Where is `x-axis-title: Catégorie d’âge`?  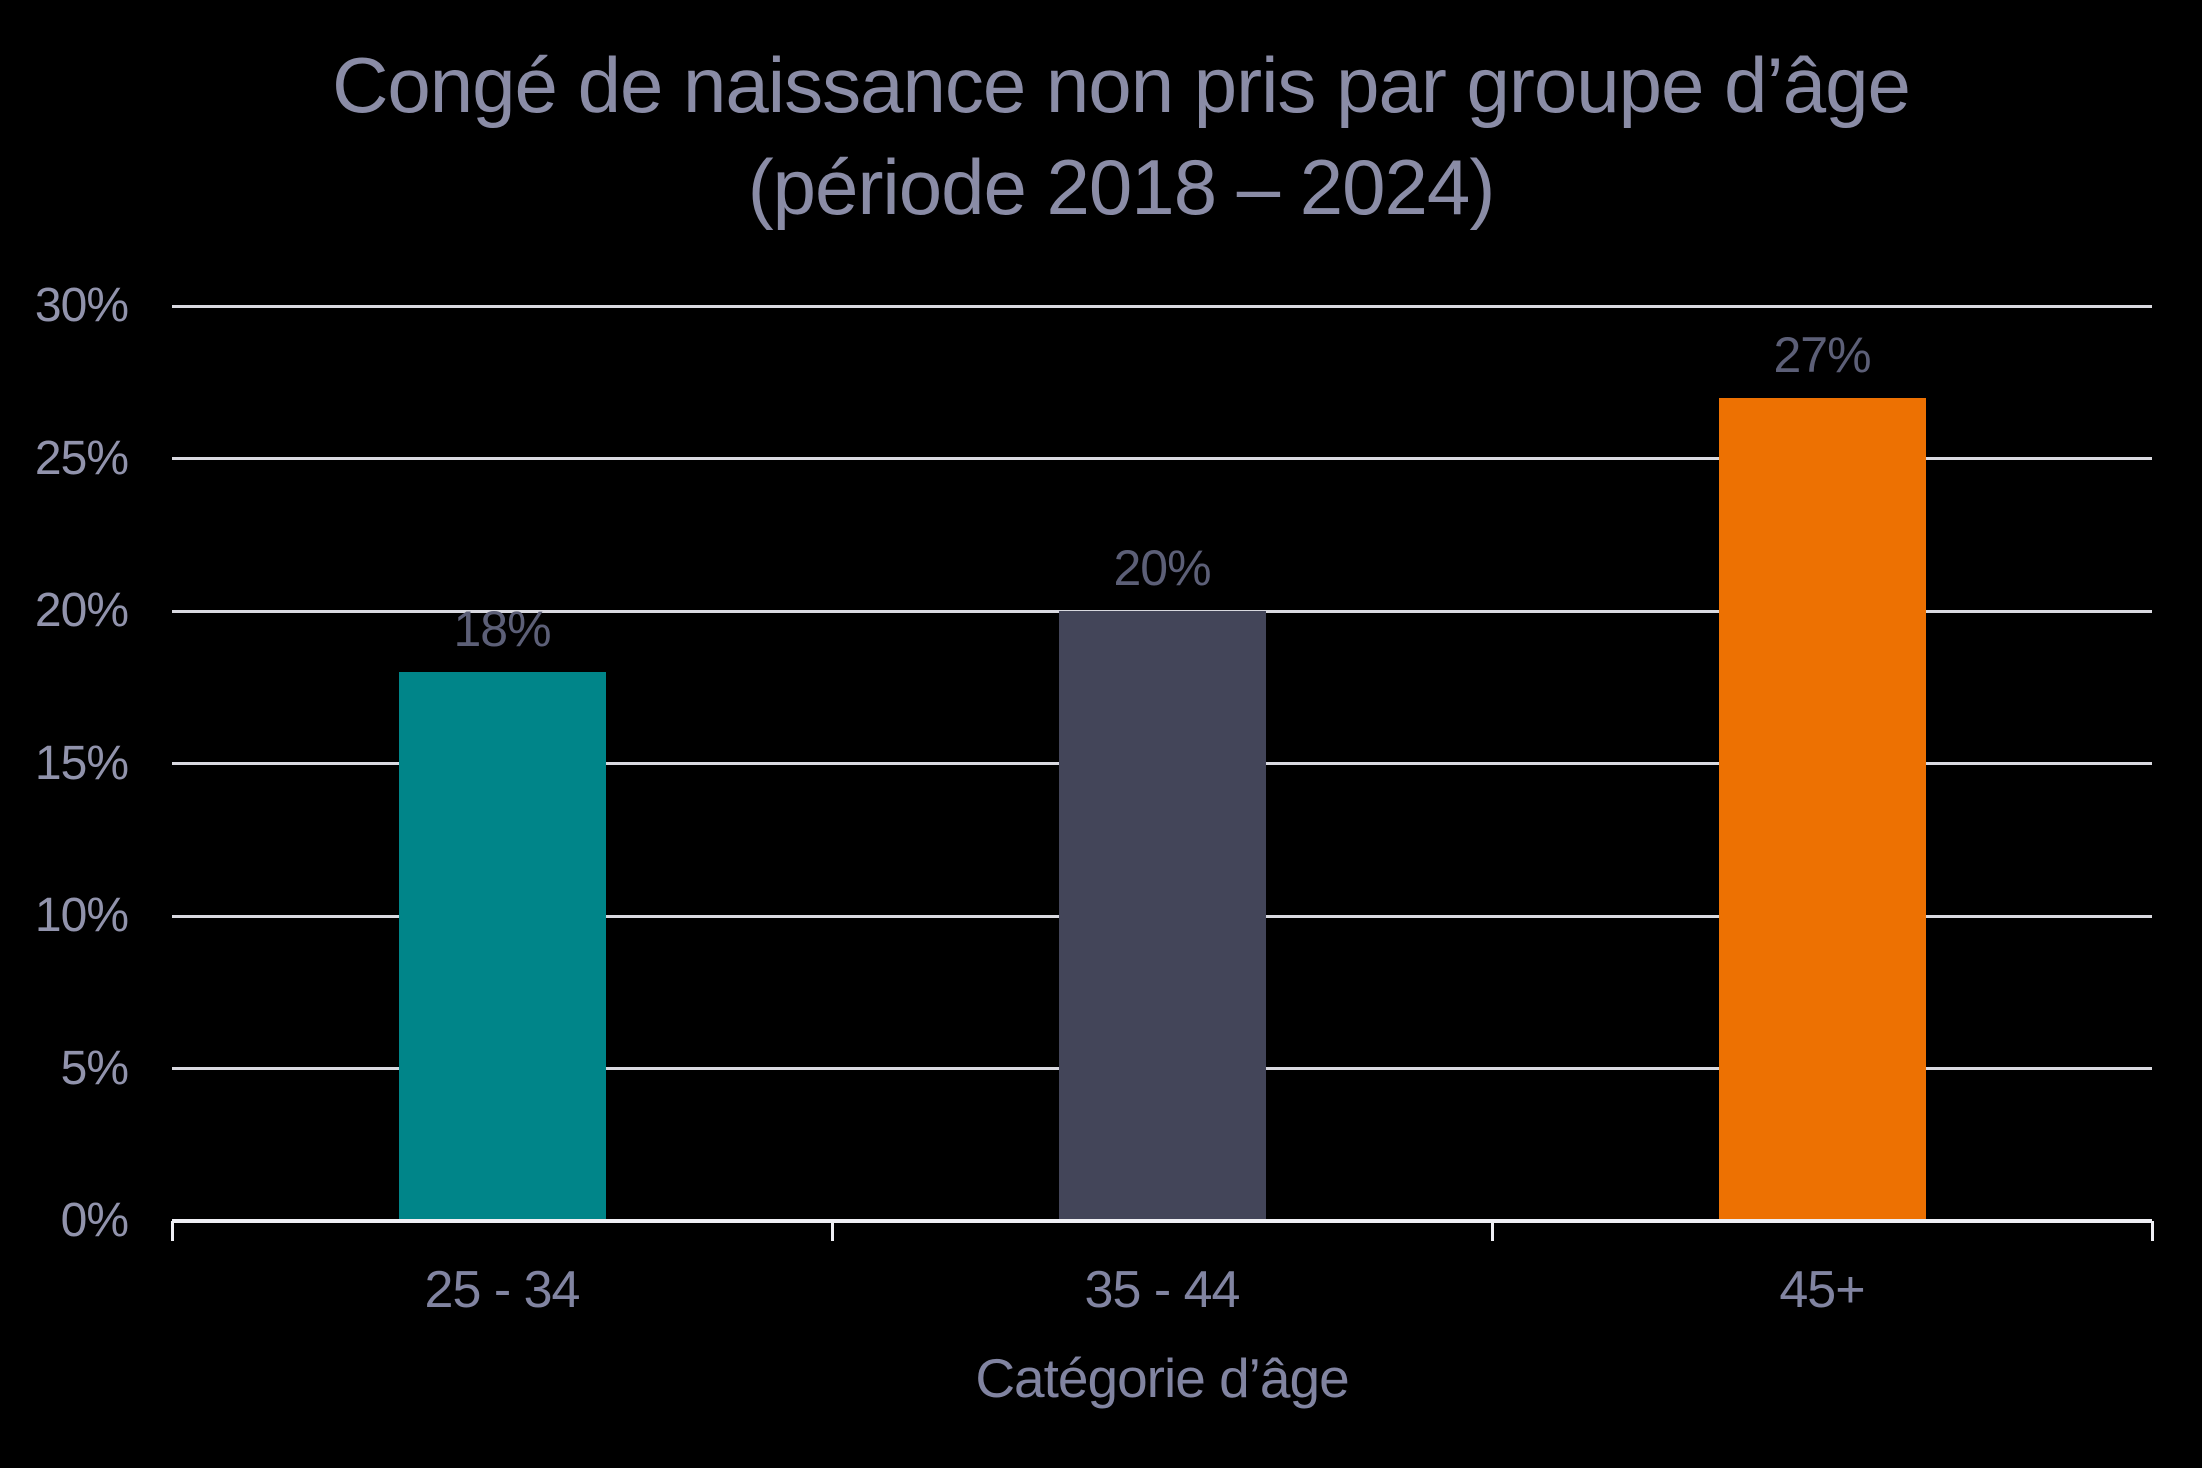
x-axis-title: Catégorie d’âge is located at coordinates (1162, 1378).